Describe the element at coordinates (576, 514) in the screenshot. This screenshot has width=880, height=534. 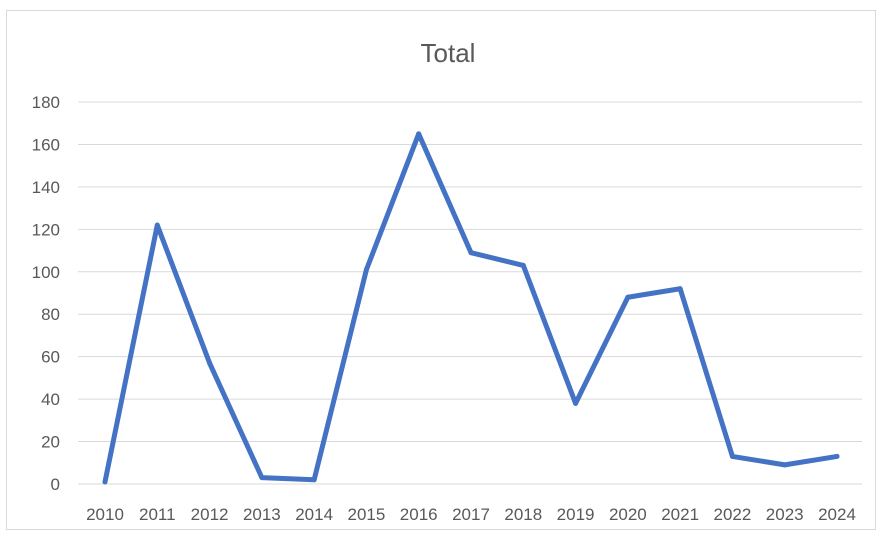
I see `x-tick-label: 2019` at that location.